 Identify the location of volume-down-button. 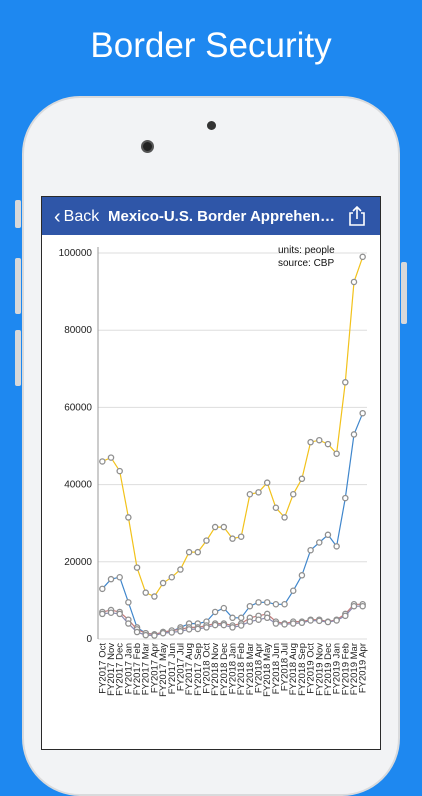
(18, 358).